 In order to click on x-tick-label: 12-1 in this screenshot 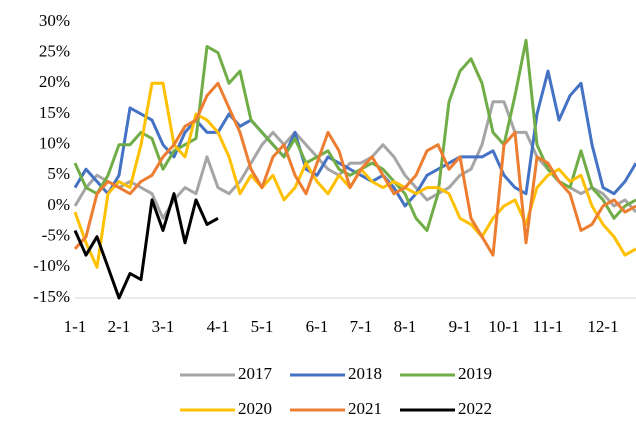, I will do `click(602, 326)`.